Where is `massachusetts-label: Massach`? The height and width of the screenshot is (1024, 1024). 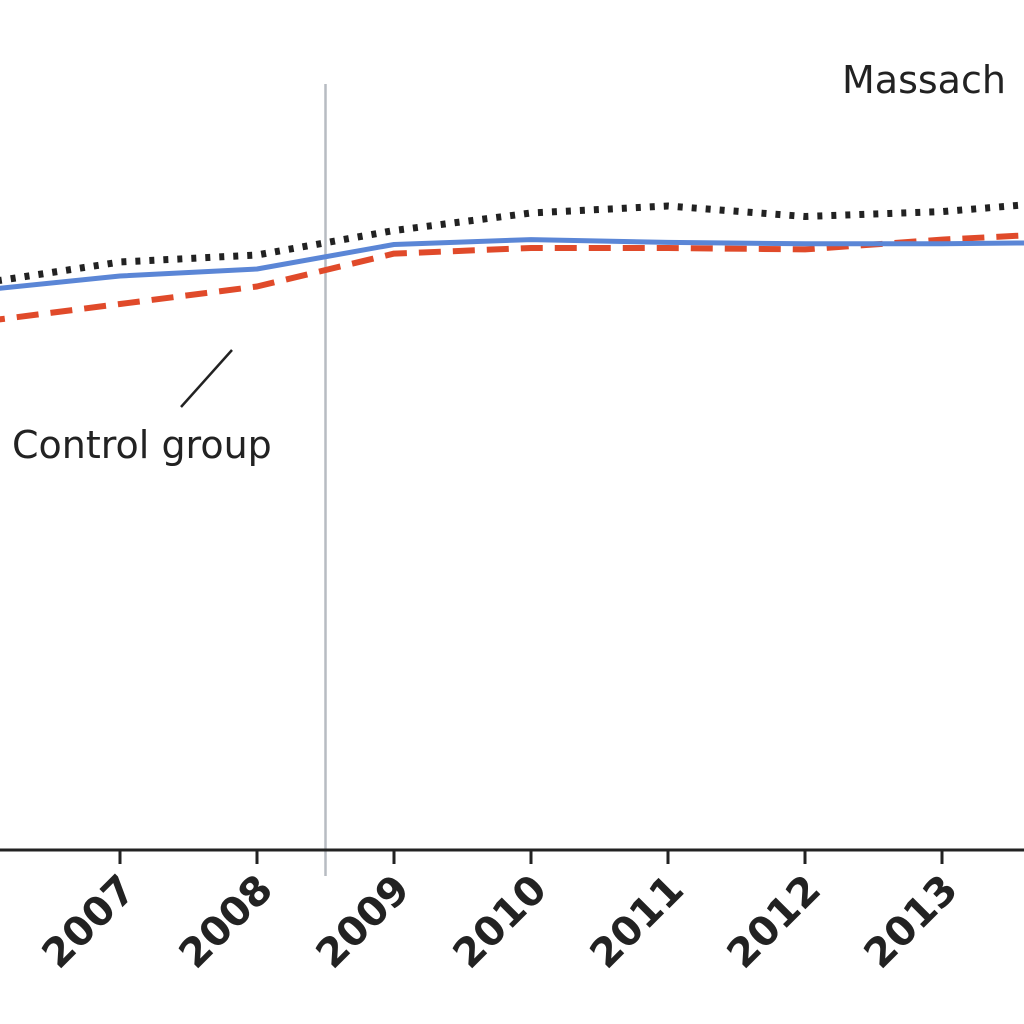 massachusetts-label: Massach is located at coordinates (924, 80).